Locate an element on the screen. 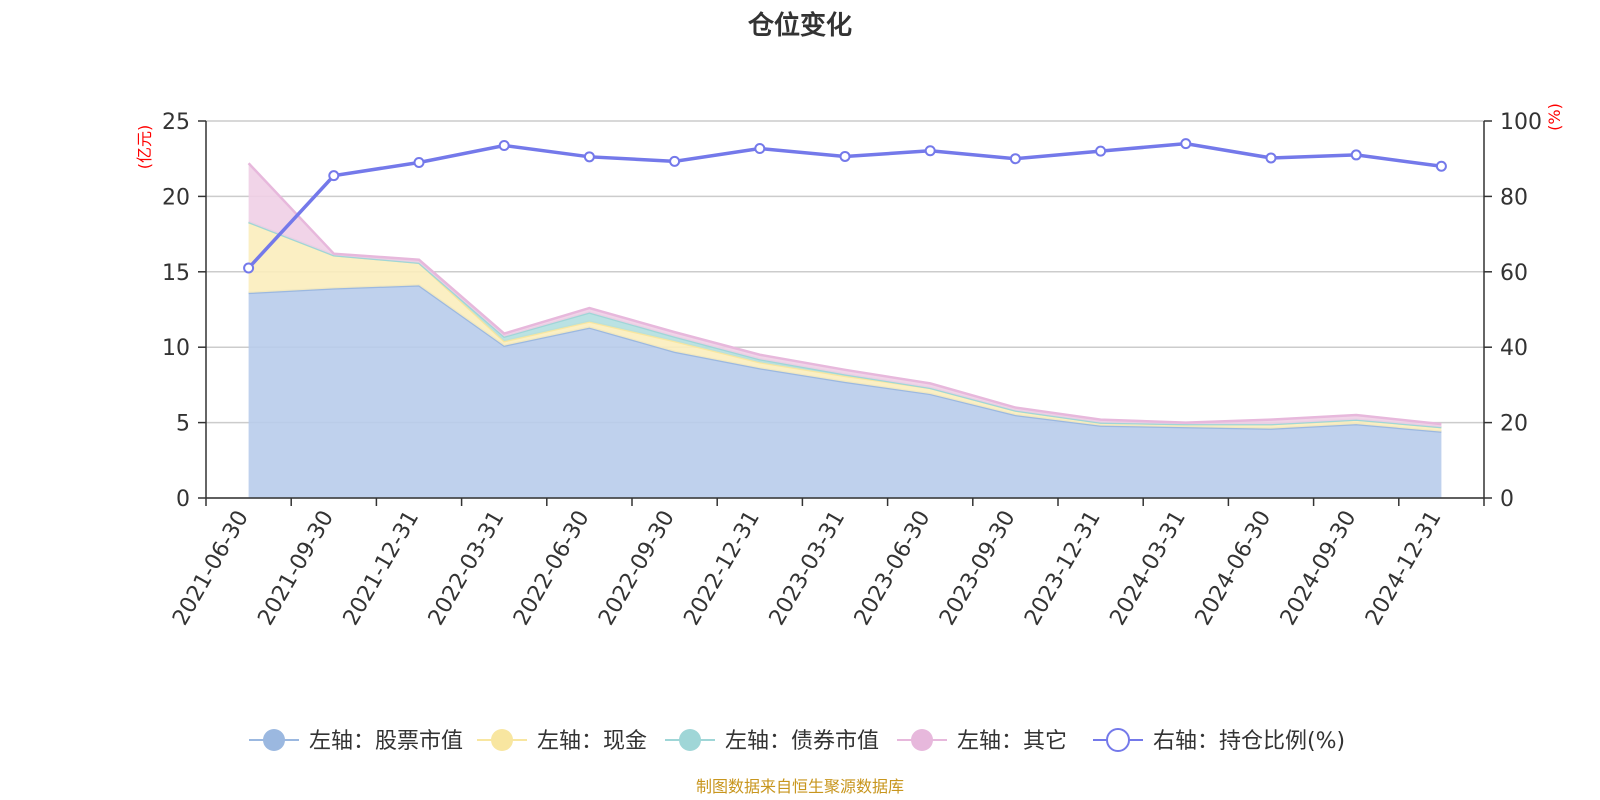 The image size is (1600, 800). x-axis-tick-label: 2021-06-30 is located at coordinates (211, 568).